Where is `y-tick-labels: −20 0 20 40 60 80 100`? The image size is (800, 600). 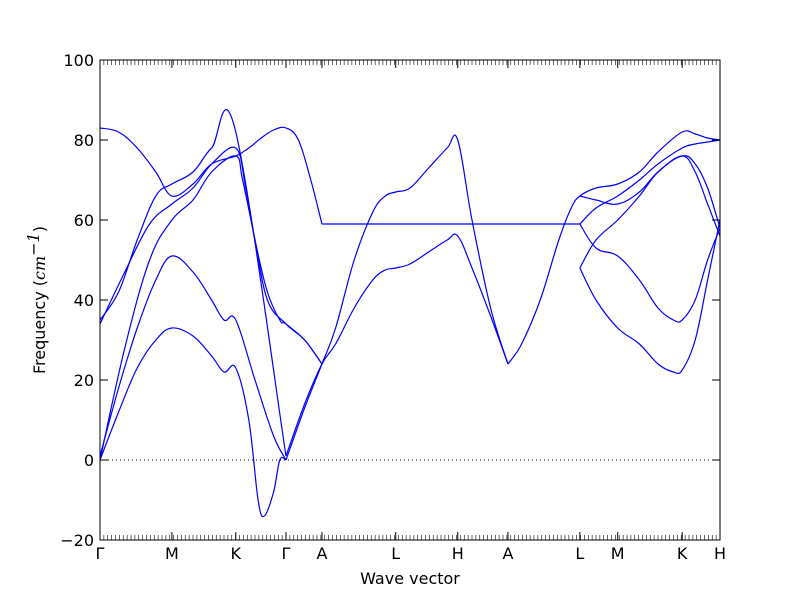
y-tick-labels: −20 0 20 40 60 80 100 is located at coordinates (77, 300).